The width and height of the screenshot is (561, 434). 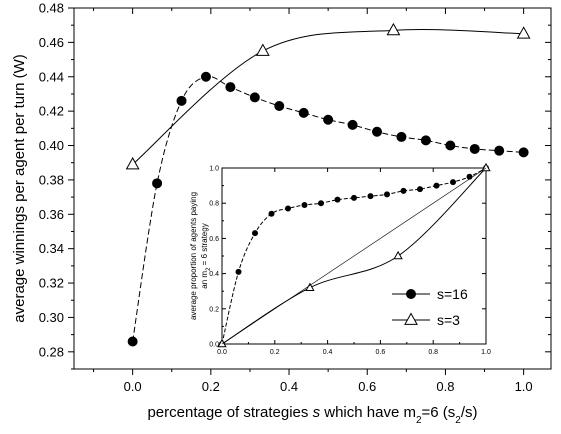 What do you see at coordinates (51, 248) in the screenshot?
I see `y-tick-label: 0.34` at bounding box center [51, 248].